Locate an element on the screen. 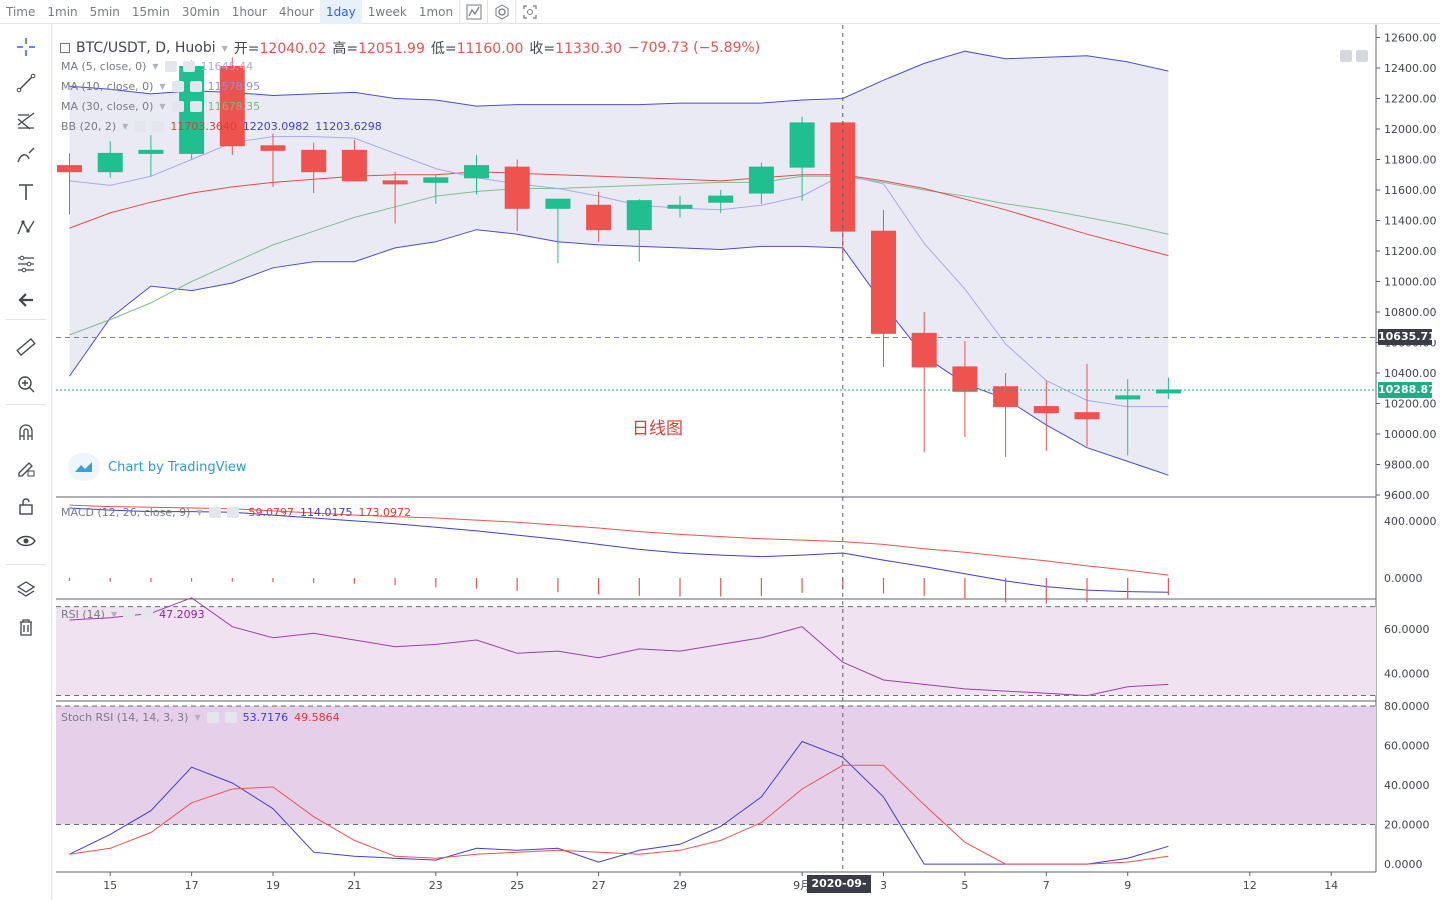  lock-pencil-icon is located at coordinates (26, 468).